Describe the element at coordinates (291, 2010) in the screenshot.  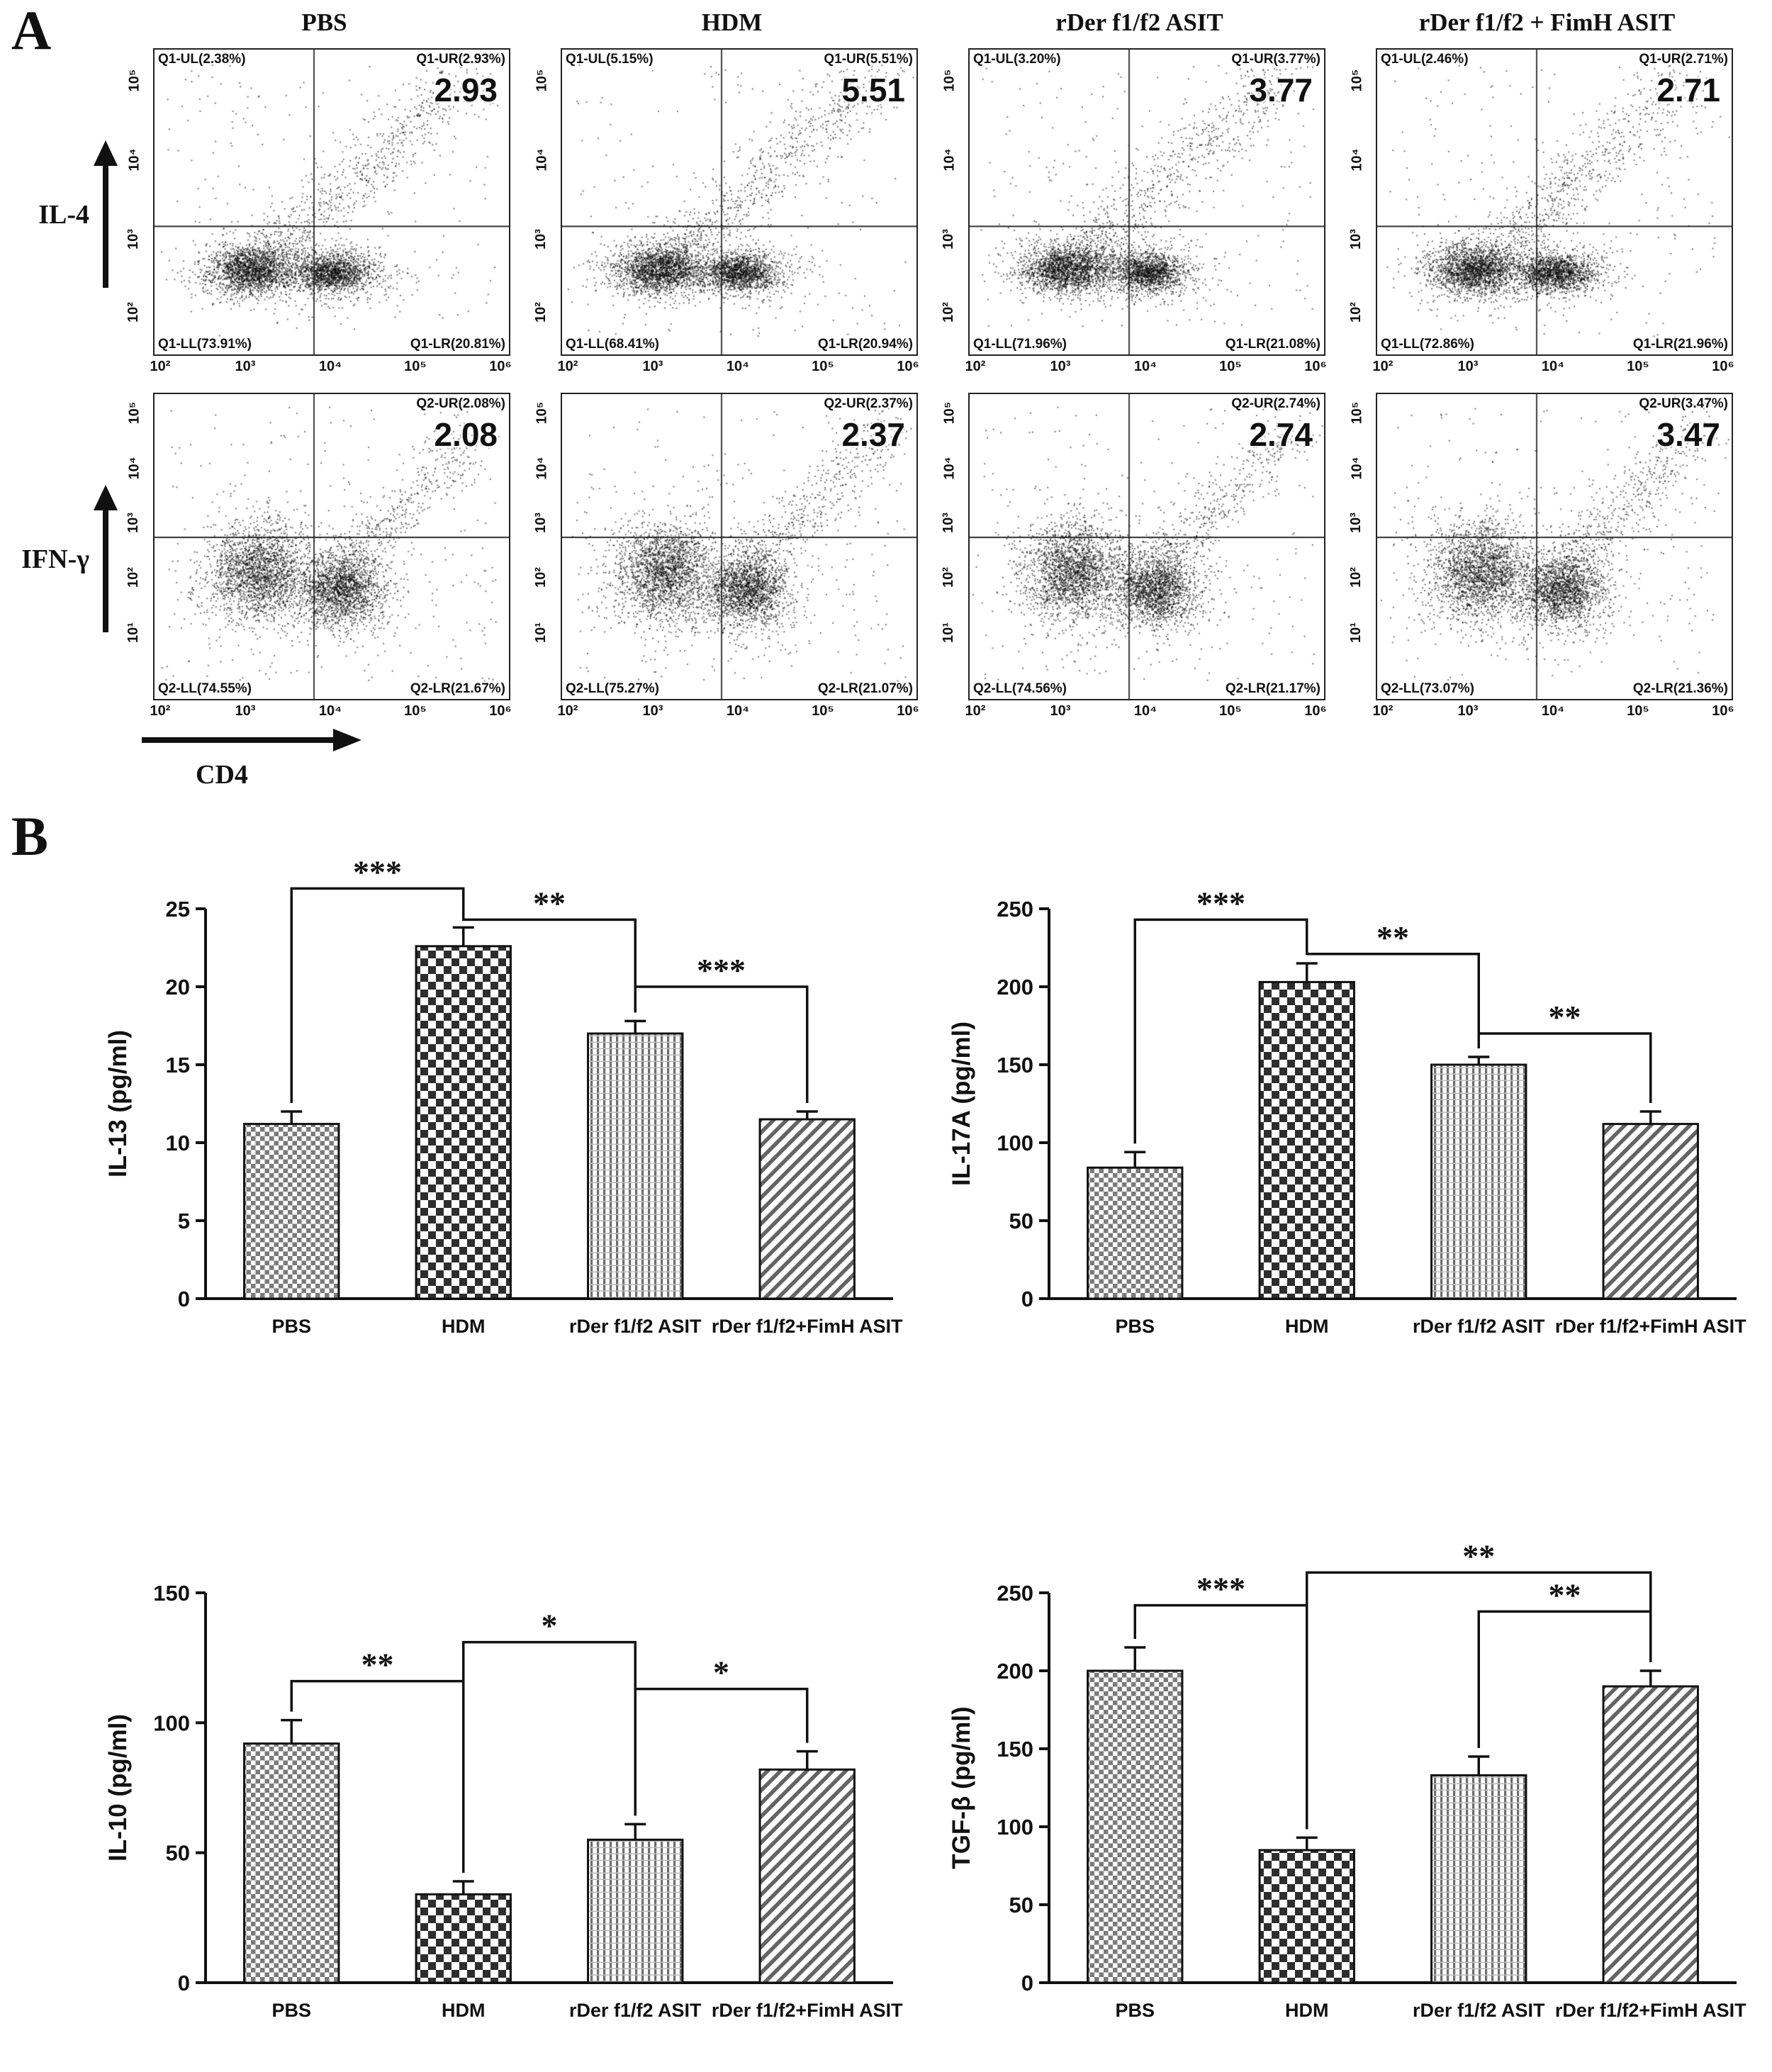
I see `category-label: PBS` at that location.